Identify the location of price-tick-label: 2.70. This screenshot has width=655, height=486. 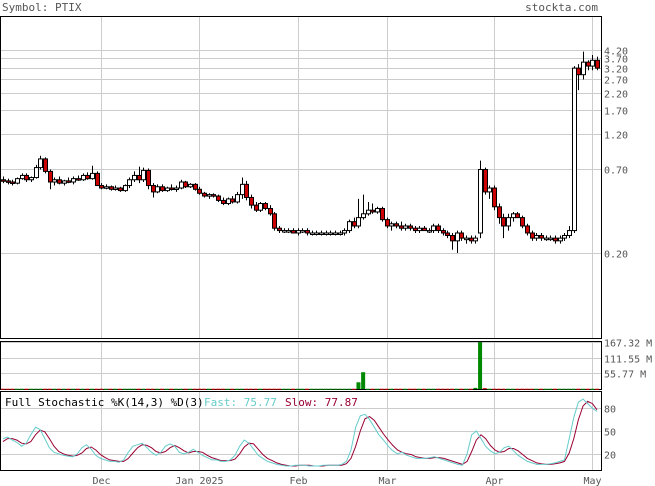
(616, 81).